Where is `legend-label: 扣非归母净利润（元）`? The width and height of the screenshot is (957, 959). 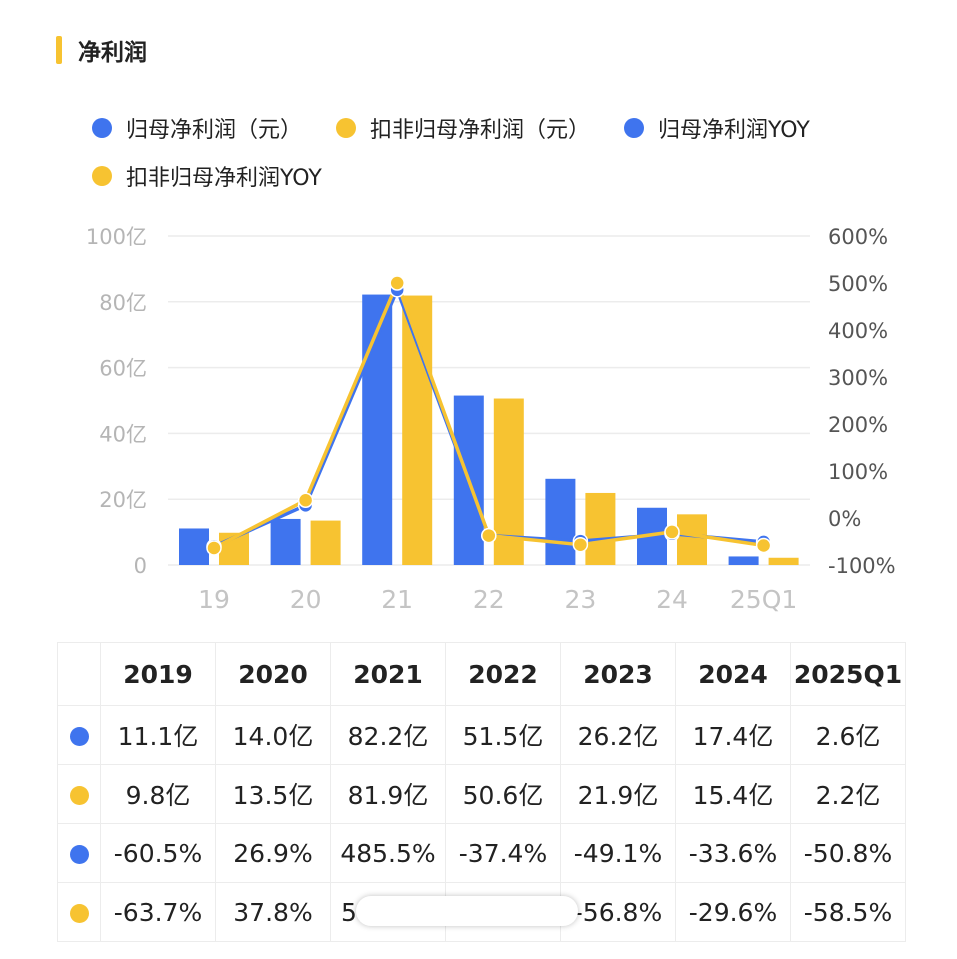 legend-label: 扣非归母净利润（元） is located at coordinates (480, 130).